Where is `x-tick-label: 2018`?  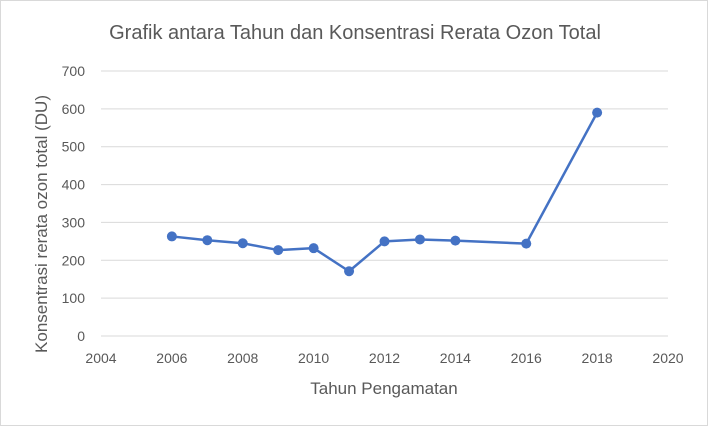
x-tick-label: 2018 is located at coordinates (597, 358).